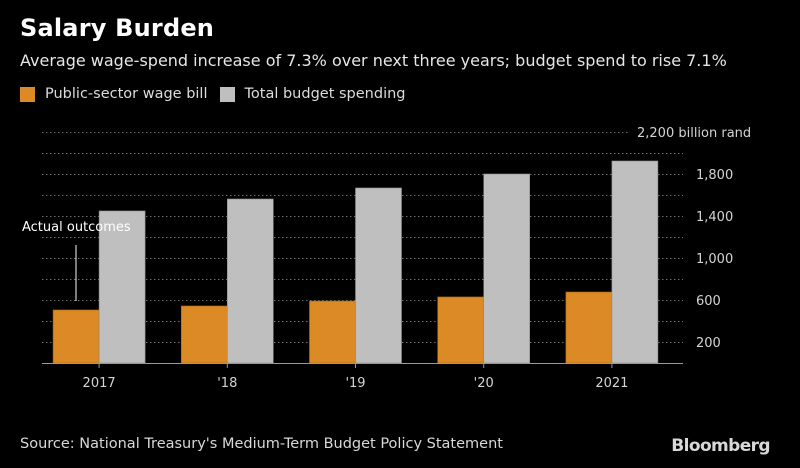 The height and width of the screenshot is (468, 800). I want to click on bloomberg-logo: Bloomberg, so click(720, 446).